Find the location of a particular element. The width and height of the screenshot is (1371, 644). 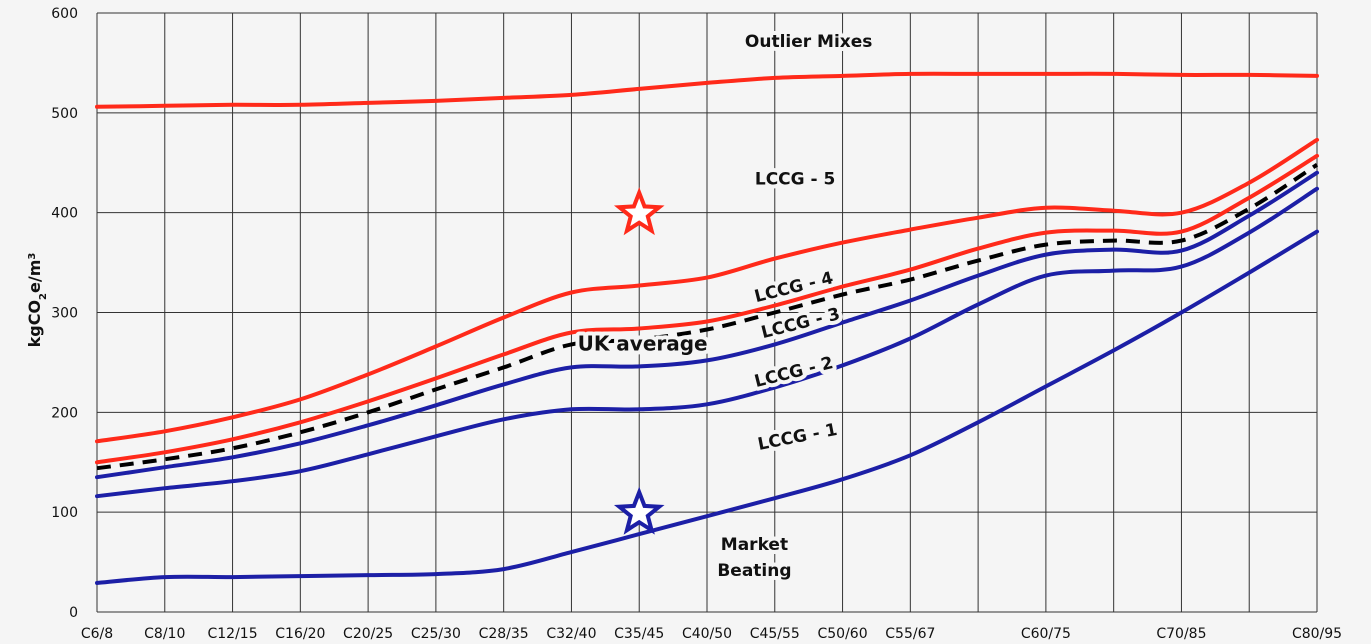

y-axis-ticks: 0 100 200 300 400 500 600 is located at coordinates (64, 313).